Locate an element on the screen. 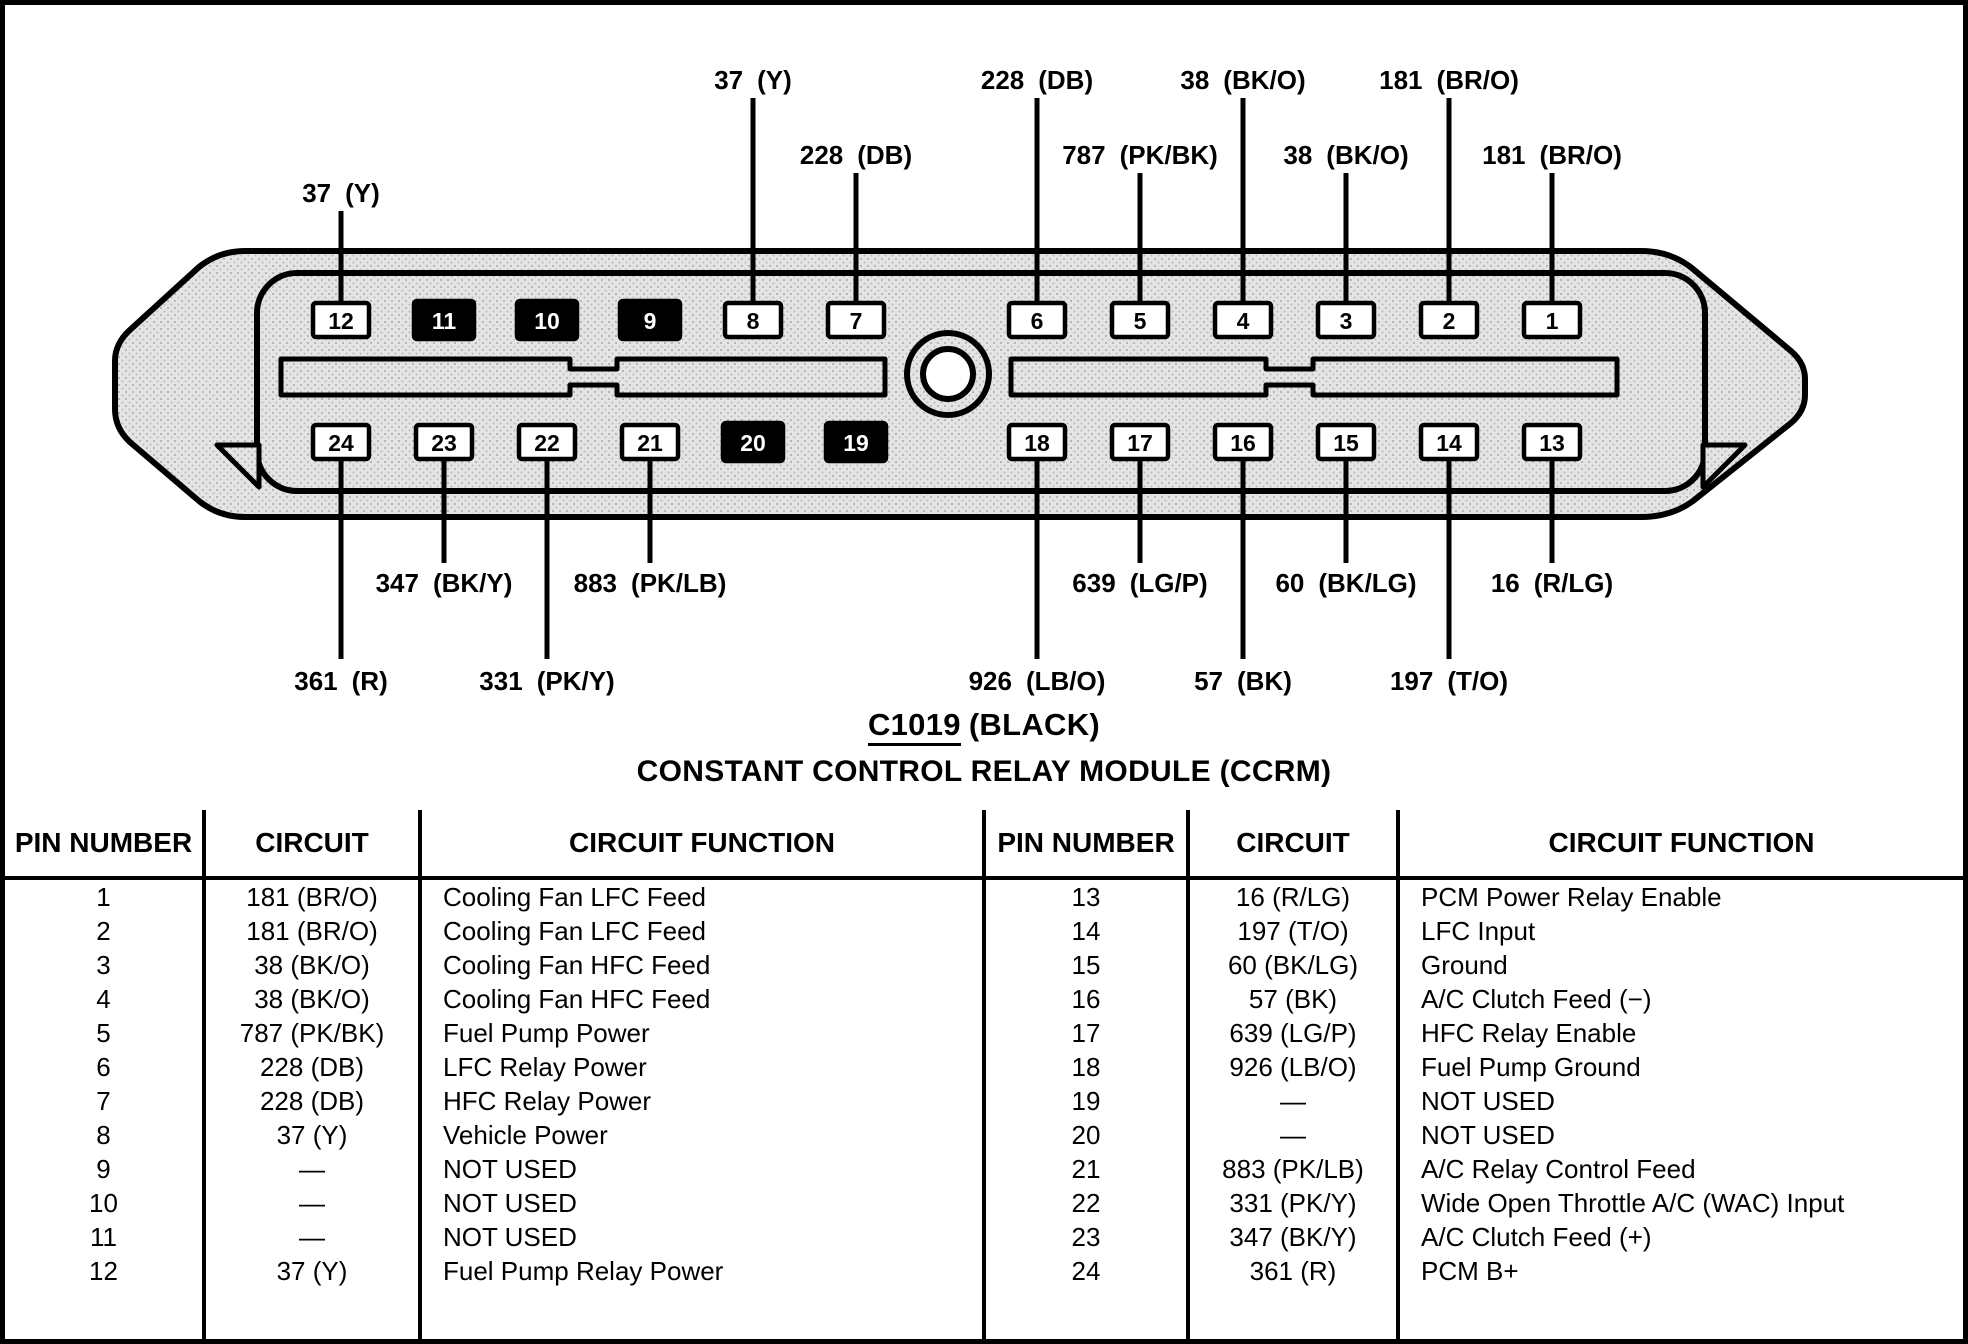 This screenshot has height=1344, width=1968. circuit-cell: 228 (DB) is located at coordinates (313, 1067).